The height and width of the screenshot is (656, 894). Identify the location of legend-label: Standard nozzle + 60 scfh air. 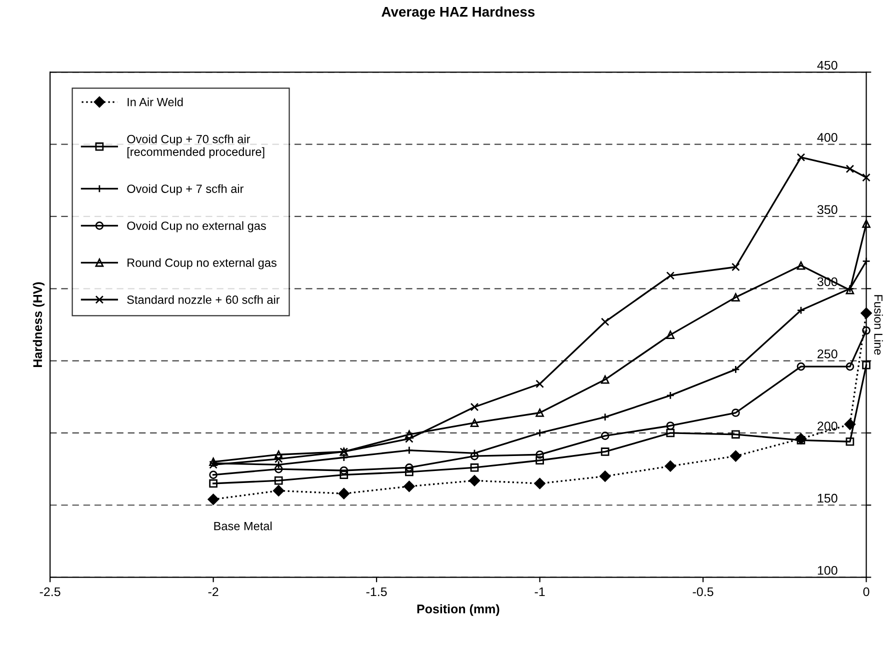
(203, 299).